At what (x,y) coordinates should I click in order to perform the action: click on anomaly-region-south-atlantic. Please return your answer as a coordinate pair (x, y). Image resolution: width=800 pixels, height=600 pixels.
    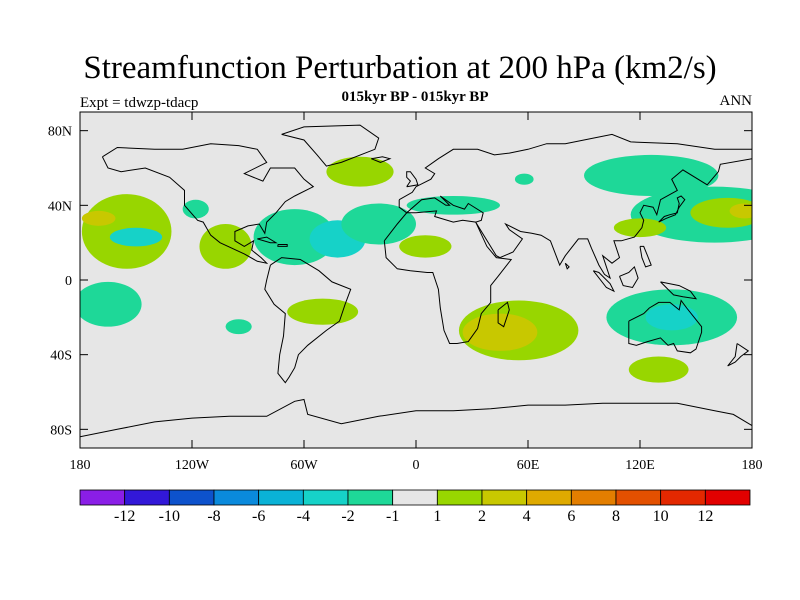
    Looking at the image, I should click on (323, 311).